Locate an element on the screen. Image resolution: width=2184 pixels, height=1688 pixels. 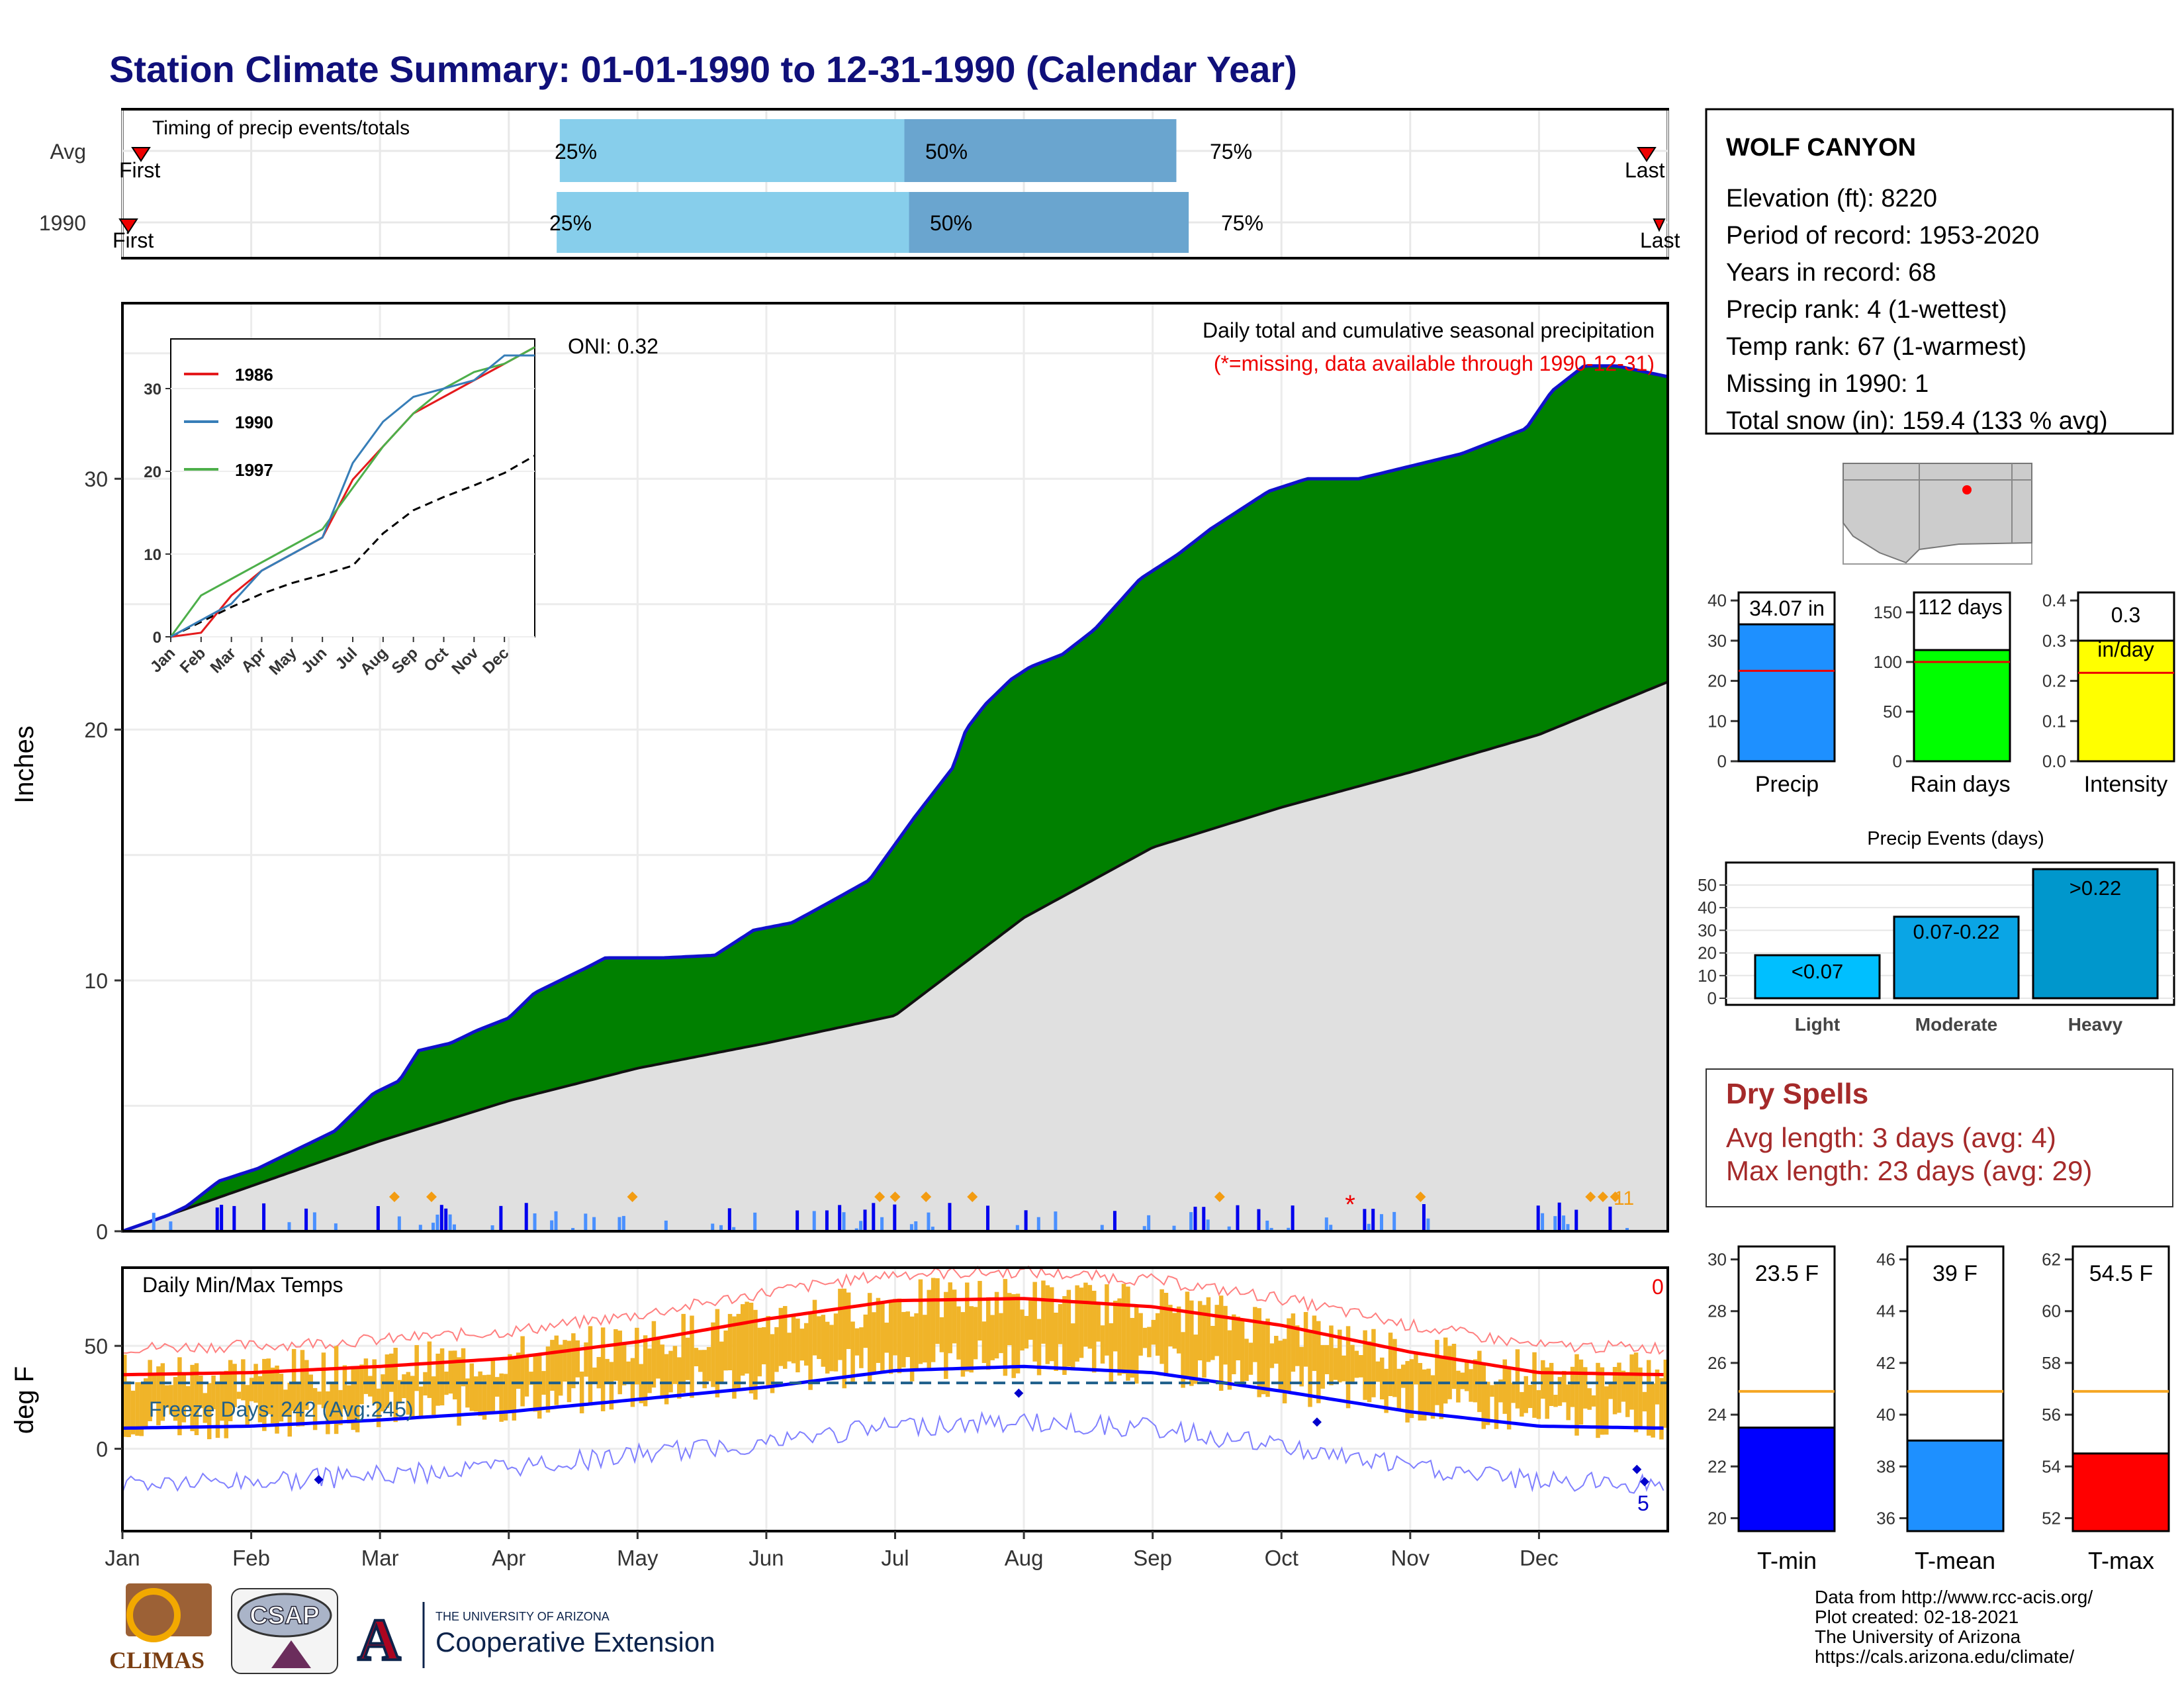
event-cat-moderate: Moderate is located at coordinates (1956, 1024).